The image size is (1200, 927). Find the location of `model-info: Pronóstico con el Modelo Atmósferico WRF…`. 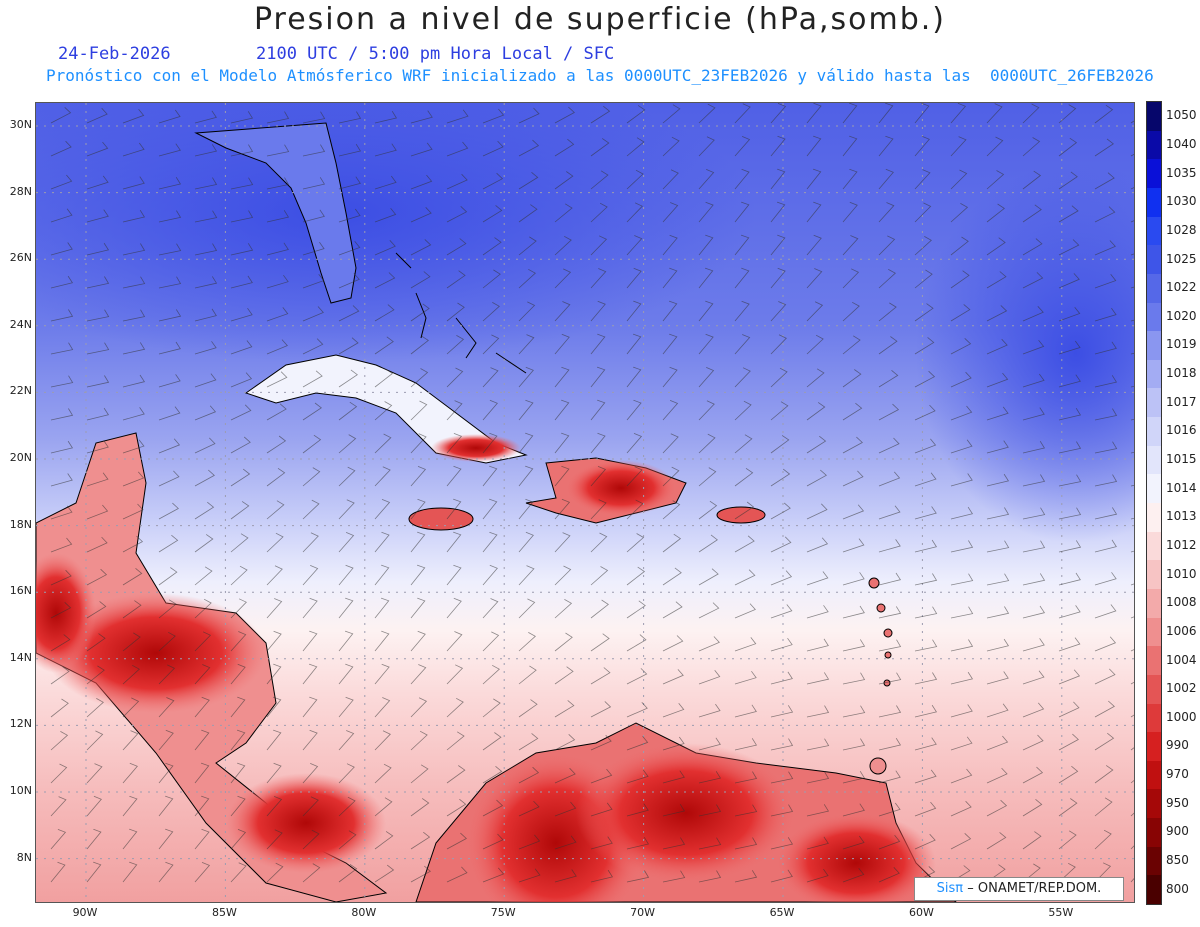

model-info: Pronóstico con el Modelo Atmósferico WRF… is located at coordinates (600, 75).